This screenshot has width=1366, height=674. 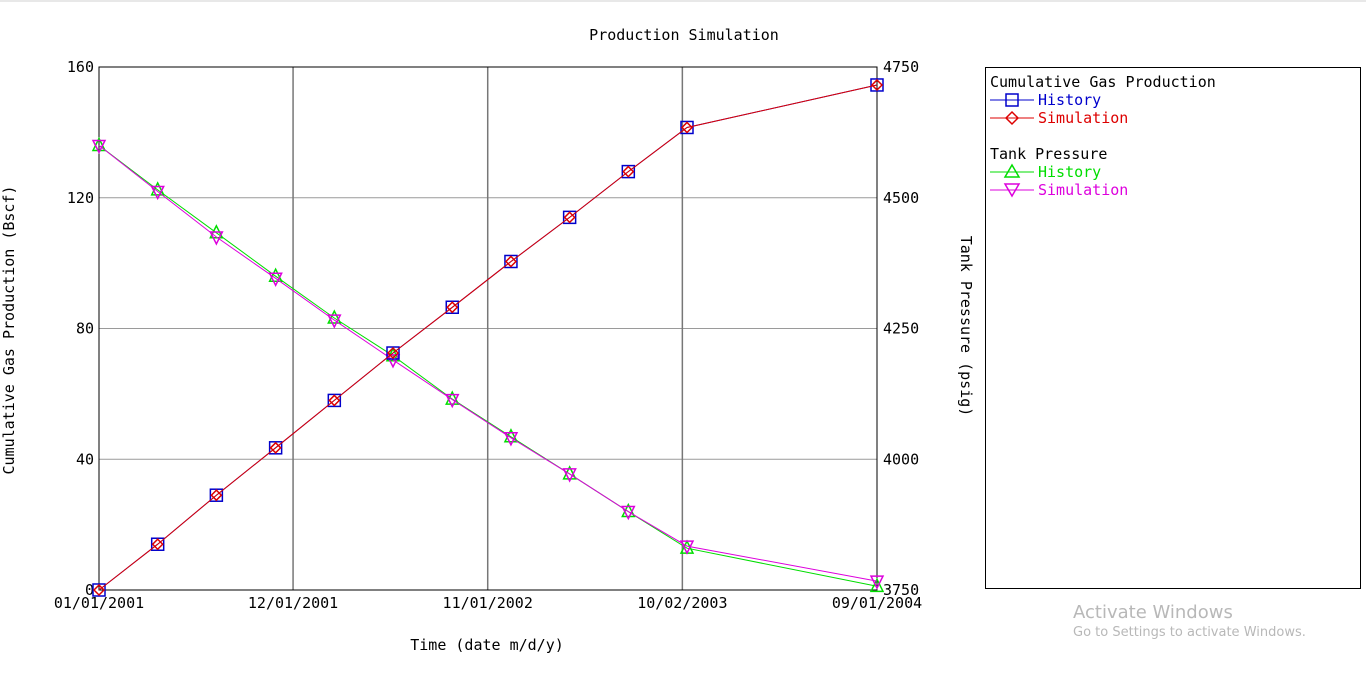 What do you see at coordinates (1012, 170) in the screenshot?
I see `triangle-up-marker-icon` at bounding box center [1012, 170].